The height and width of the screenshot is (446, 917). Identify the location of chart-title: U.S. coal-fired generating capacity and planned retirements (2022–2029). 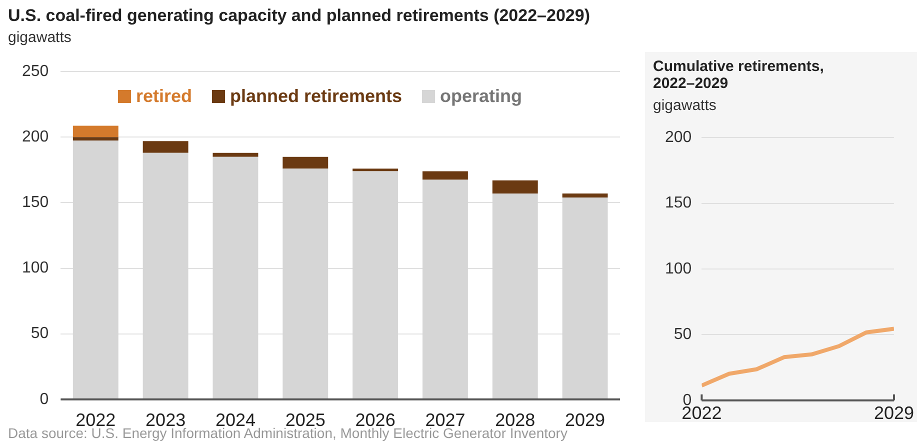
(299, 16).